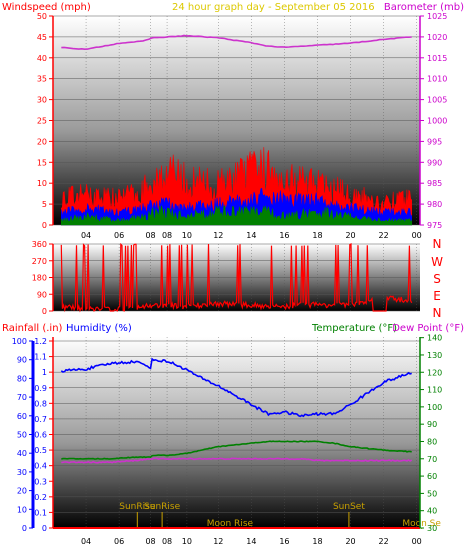  I want to click on windspeed-tick-label: 20, so click(42, 141).